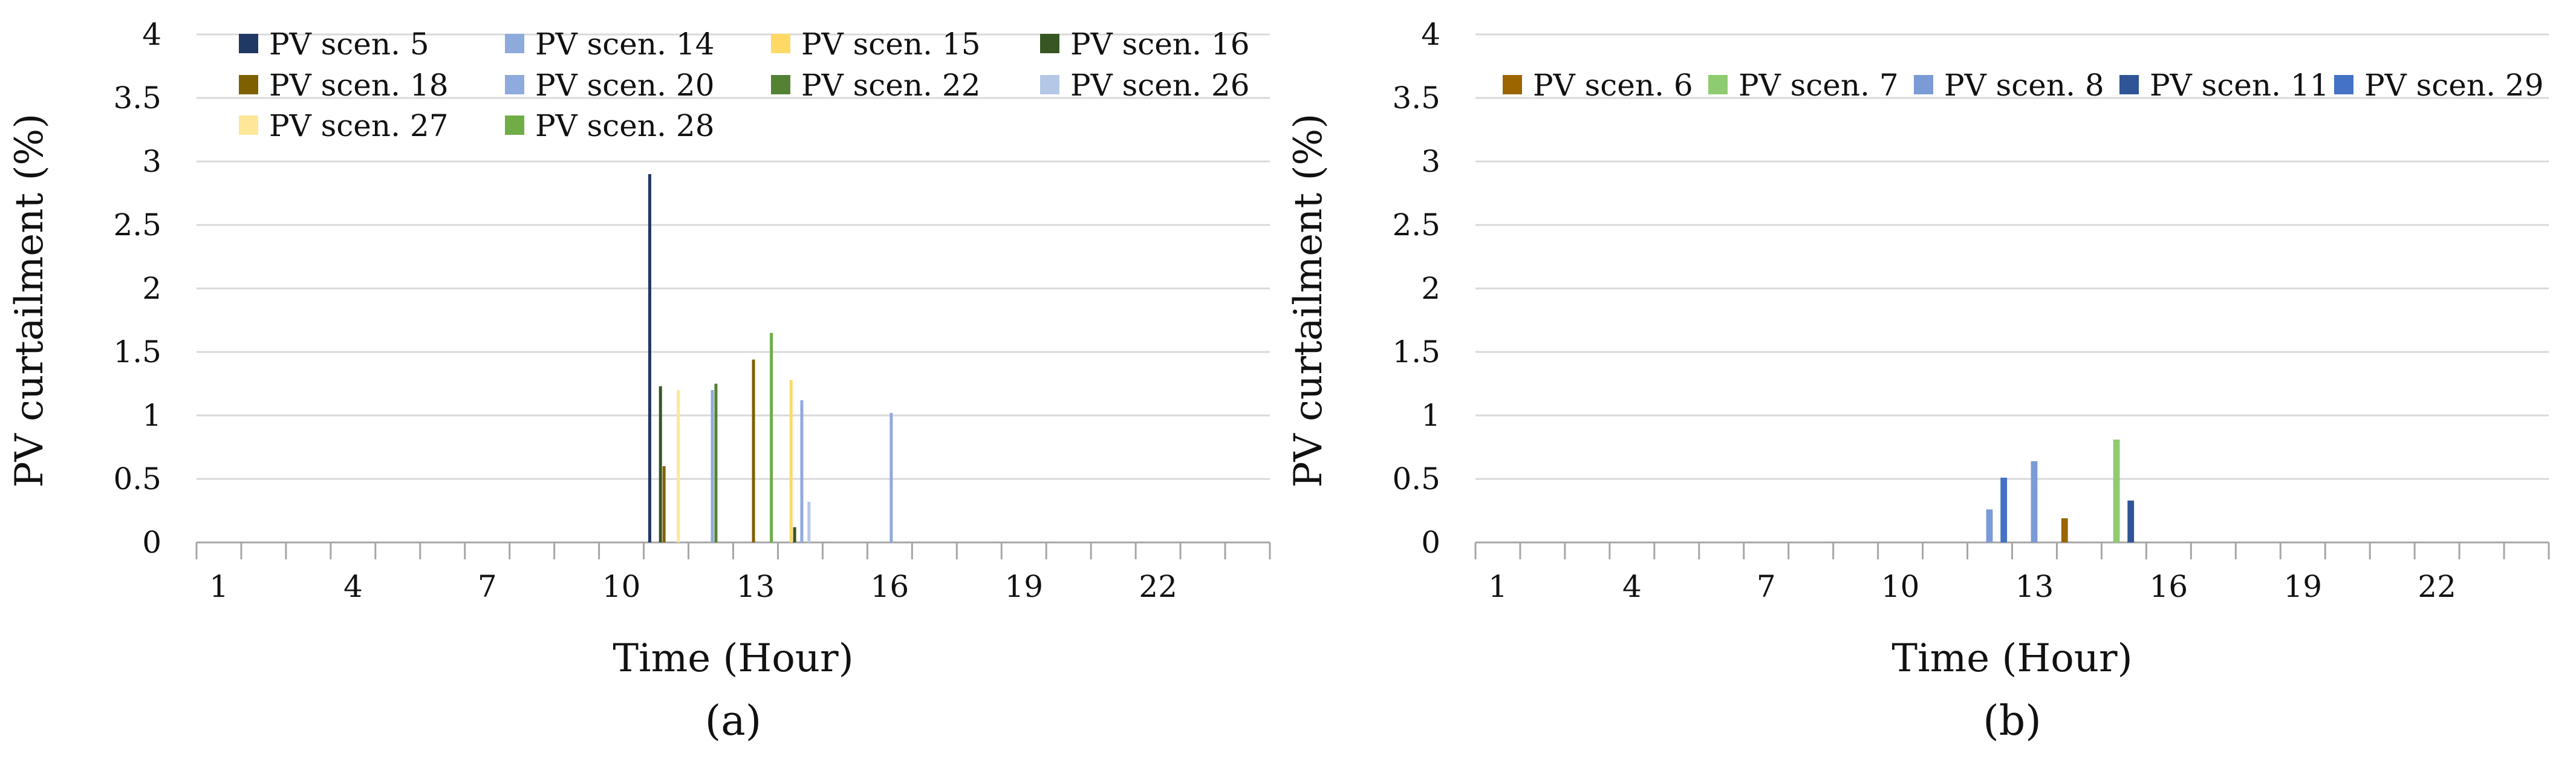  What do you see at coordinates (1613, 85) in the screenshot?
I see `legend-label: PV scen. 6` at bounding box center [1613, 85].